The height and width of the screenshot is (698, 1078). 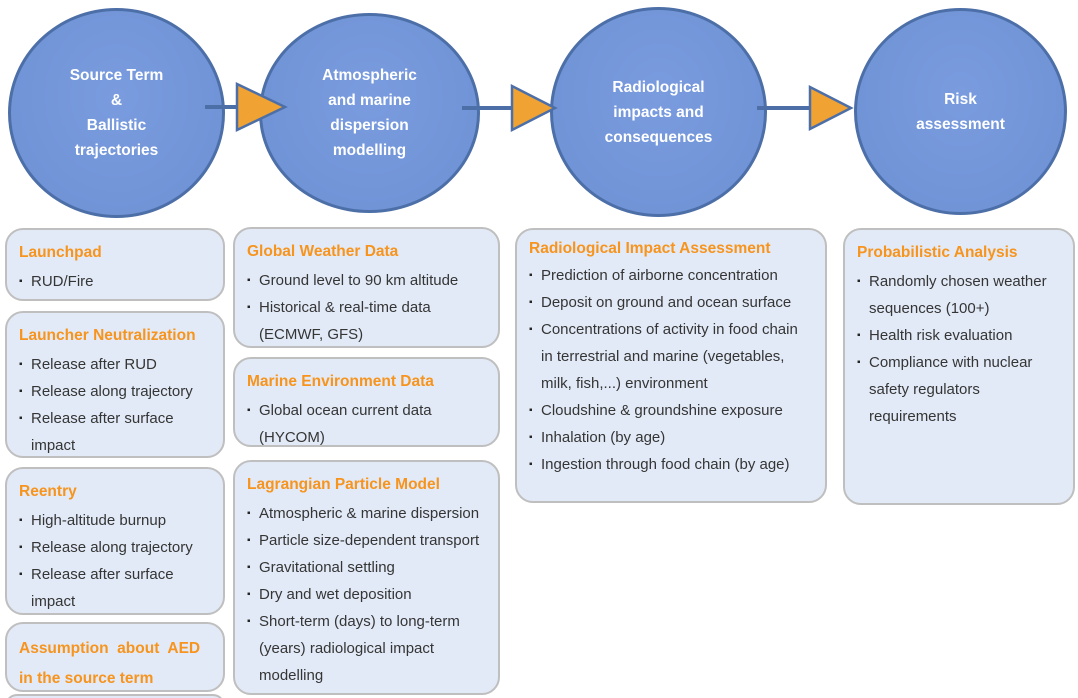 What do you see at coordinates (62, 281) in the screenshot?
I see `bullet-item-text: RUD/Fire` at bounding box center [62, 281].